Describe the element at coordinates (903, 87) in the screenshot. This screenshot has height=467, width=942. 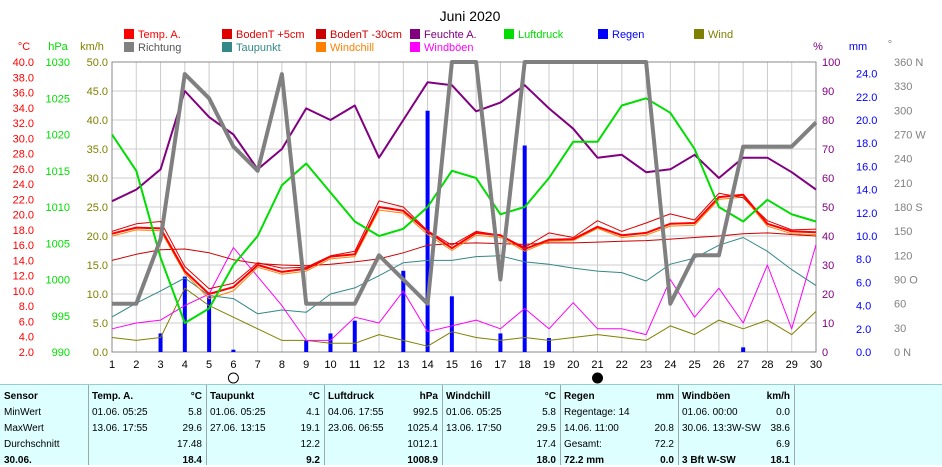
I see `direction-tick-label: 330` at that location.